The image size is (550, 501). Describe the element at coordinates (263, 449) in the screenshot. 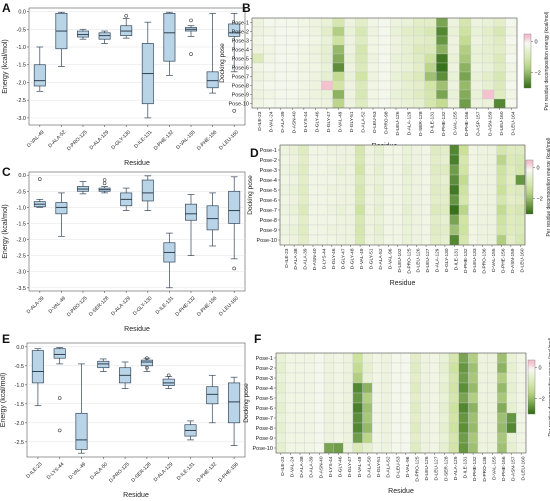

I see `row-label: Pose-10` at that location.